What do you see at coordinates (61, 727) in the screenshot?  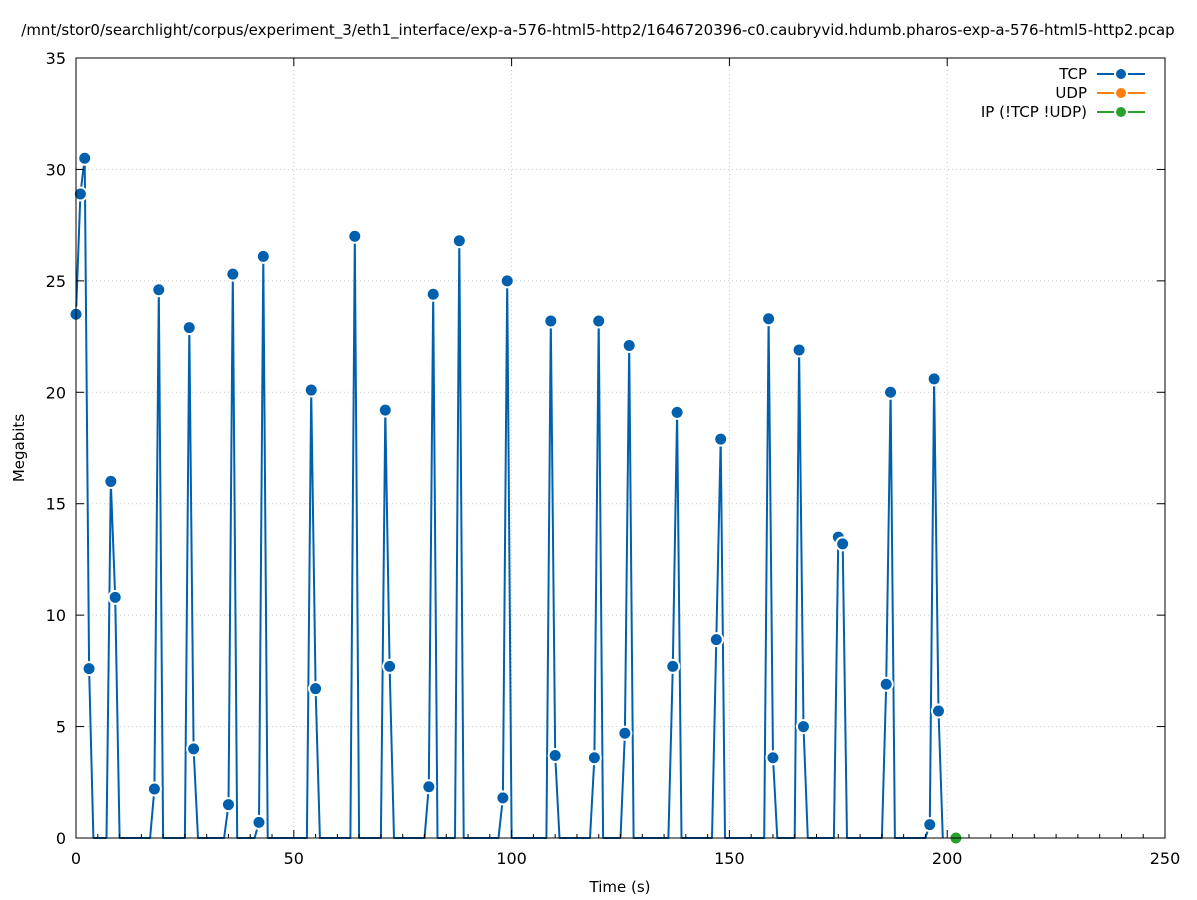 I see `y-tick-label: 5` at bounding box center [61, 727].